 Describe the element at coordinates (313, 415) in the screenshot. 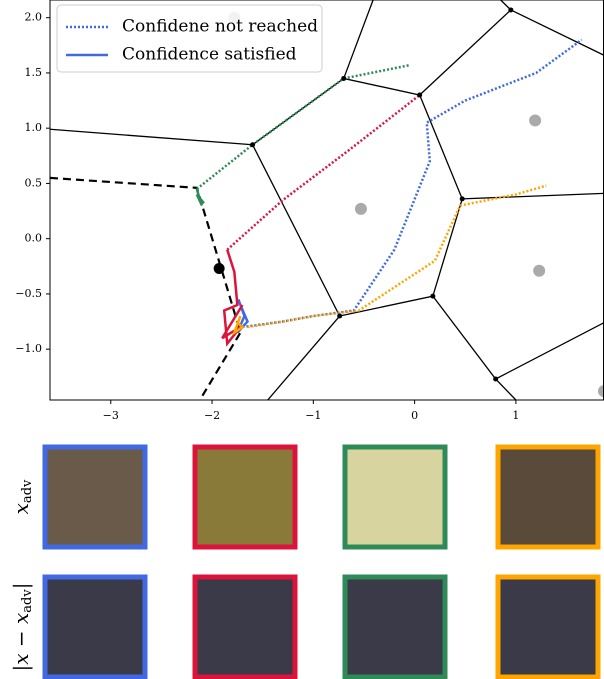

I see `x-tick-label: −1` at that location.